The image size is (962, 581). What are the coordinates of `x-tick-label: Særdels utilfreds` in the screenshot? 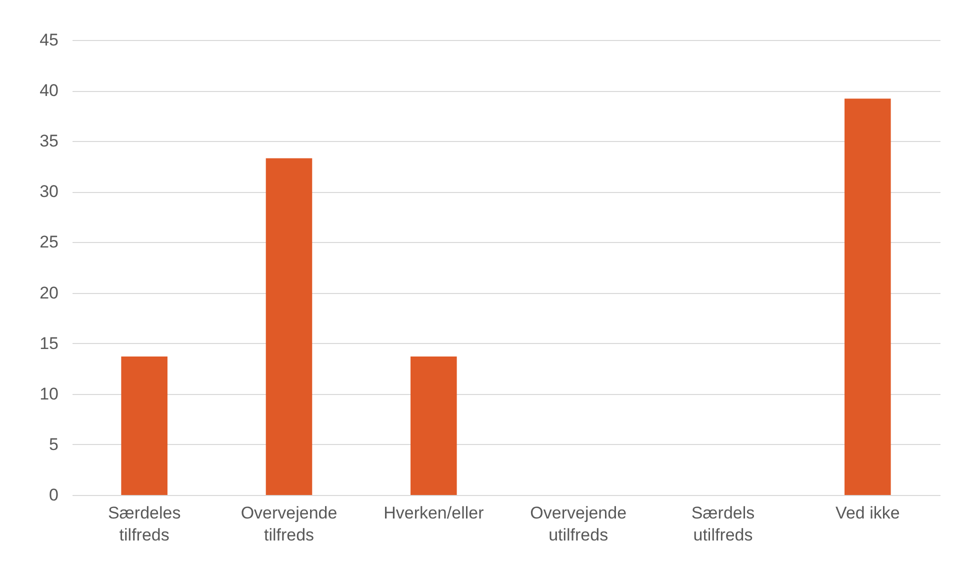 It's located at (723, 524).